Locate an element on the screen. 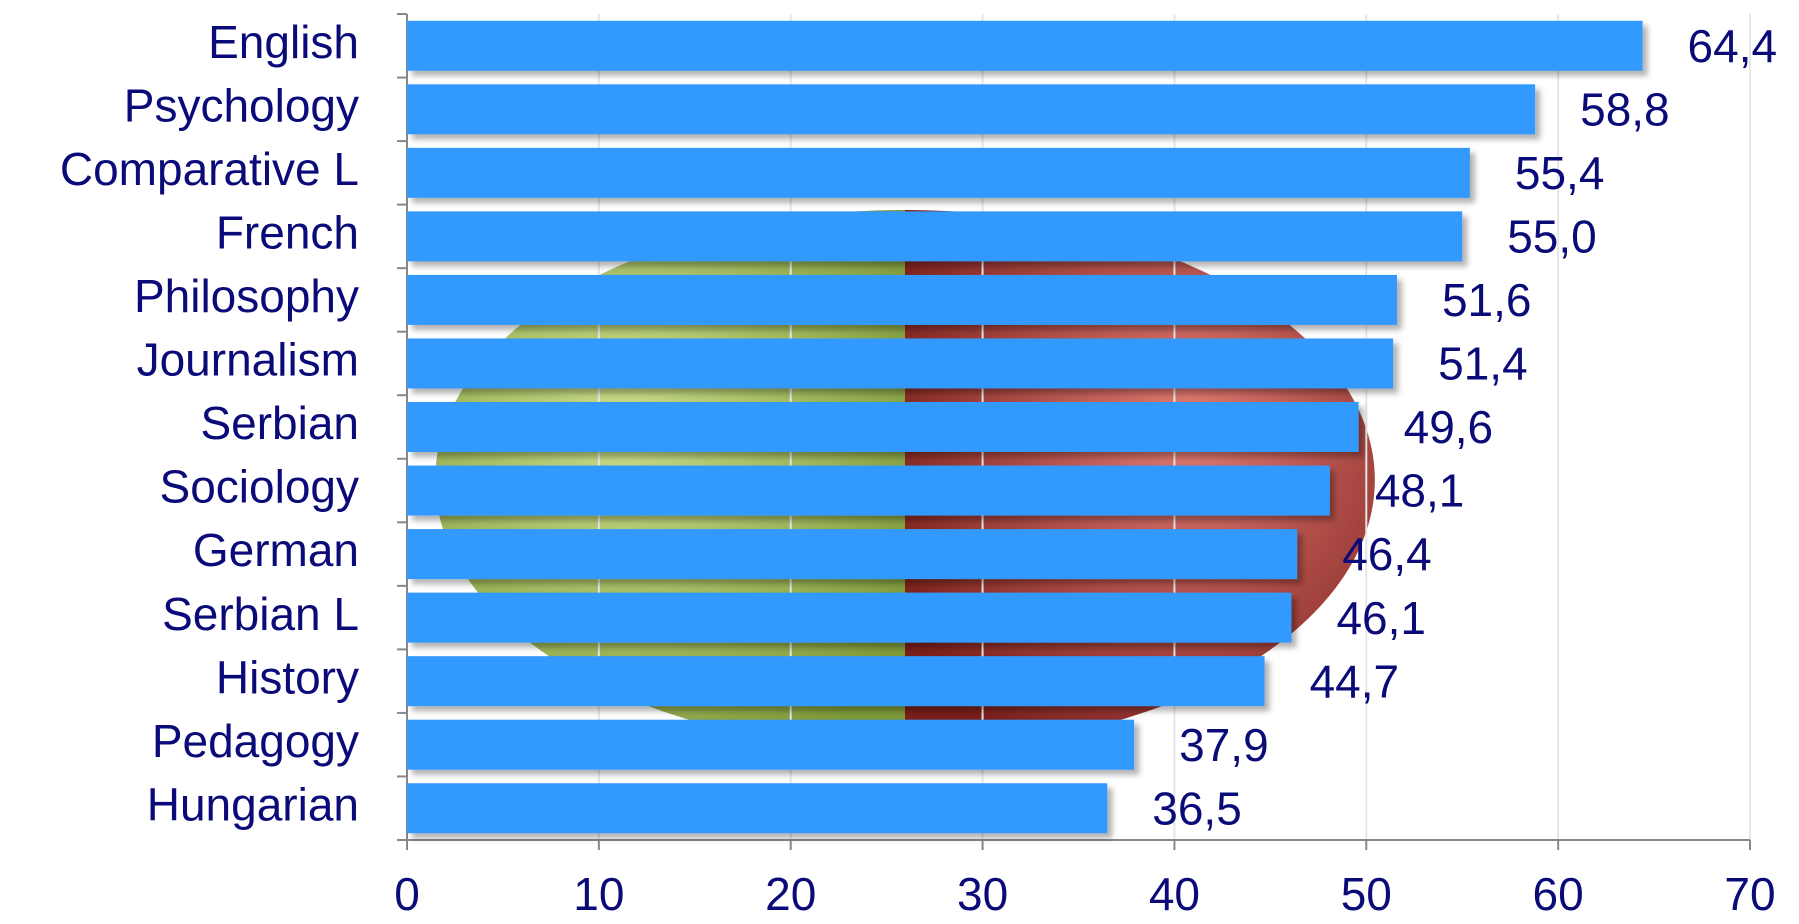 The width and height of the screenshot is (1799, 924). x-tick-label: 60 is located at coordinates (1558, 894).